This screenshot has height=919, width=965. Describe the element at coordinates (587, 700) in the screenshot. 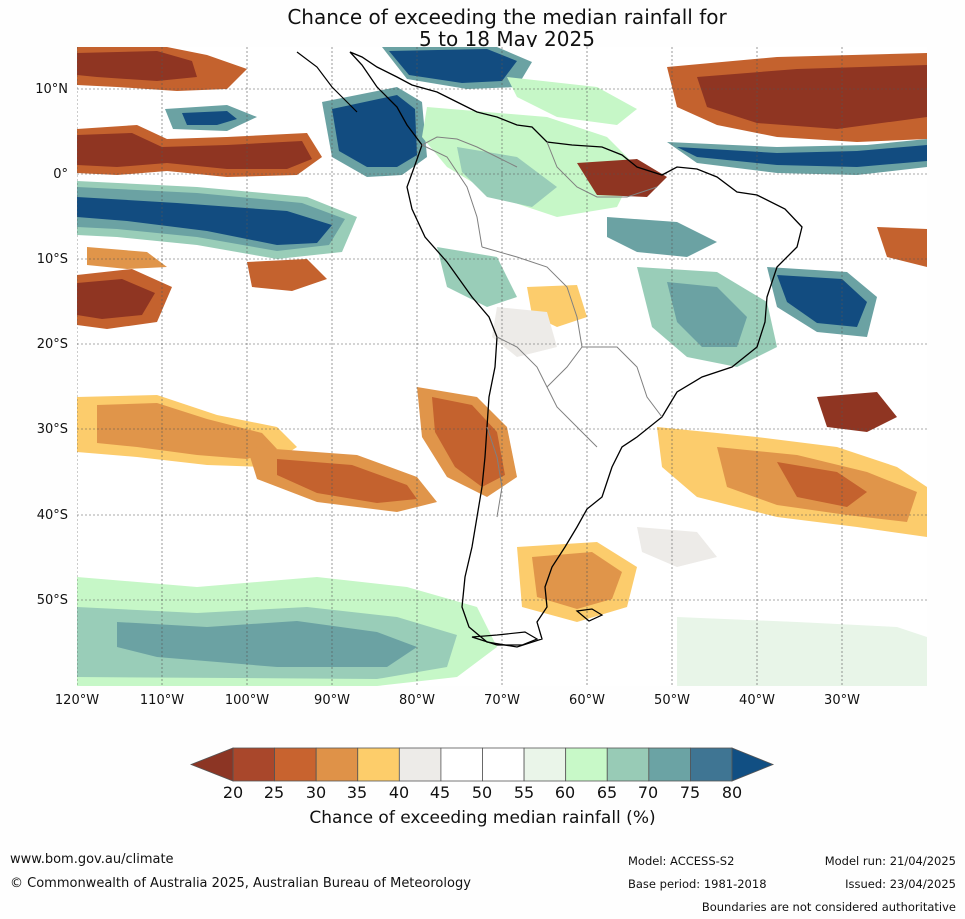

I see `lon-label-60w: 60°W` at that location.